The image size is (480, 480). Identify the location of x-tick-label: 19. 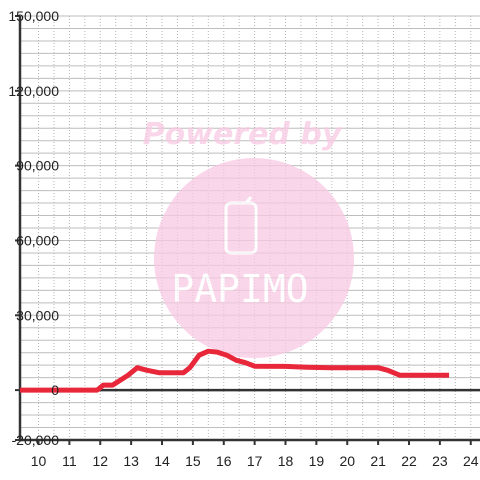
(317, 461).